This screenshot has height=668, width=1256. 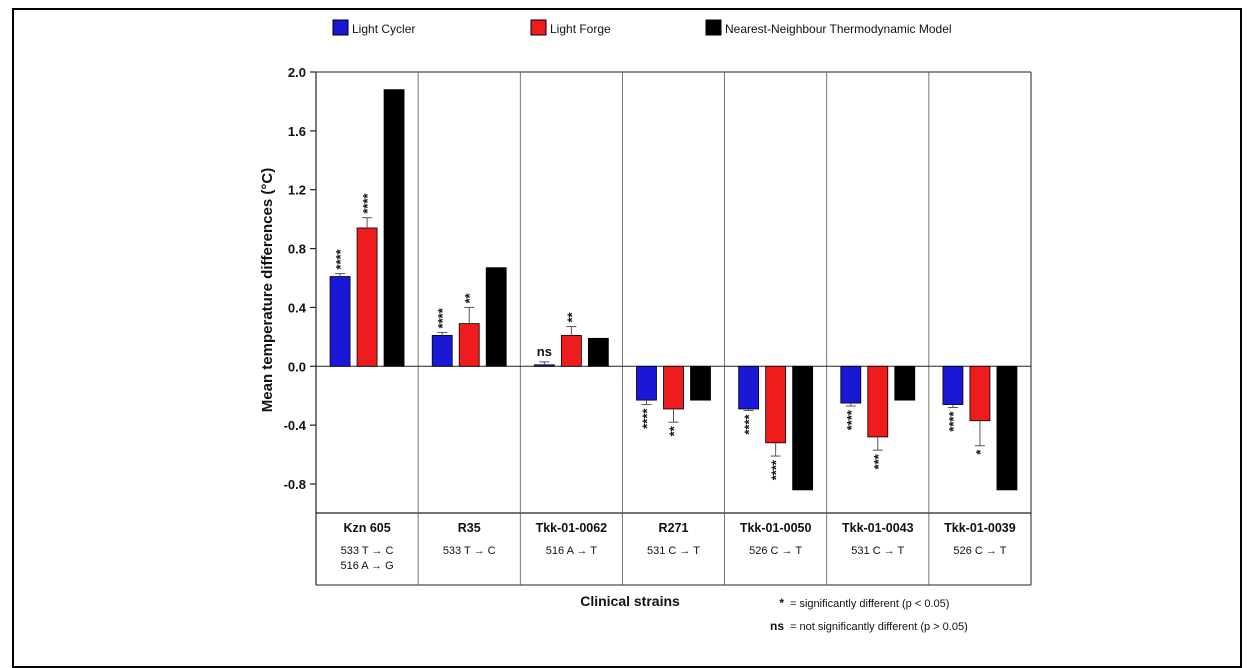 What do you see at coordinates (300, 278) in the screenshot?
I see `y-axis: 2.0 1.6 1.2 0.8 0.4 0.0 -0.4 -0.8` at bounding box center [300, 278].